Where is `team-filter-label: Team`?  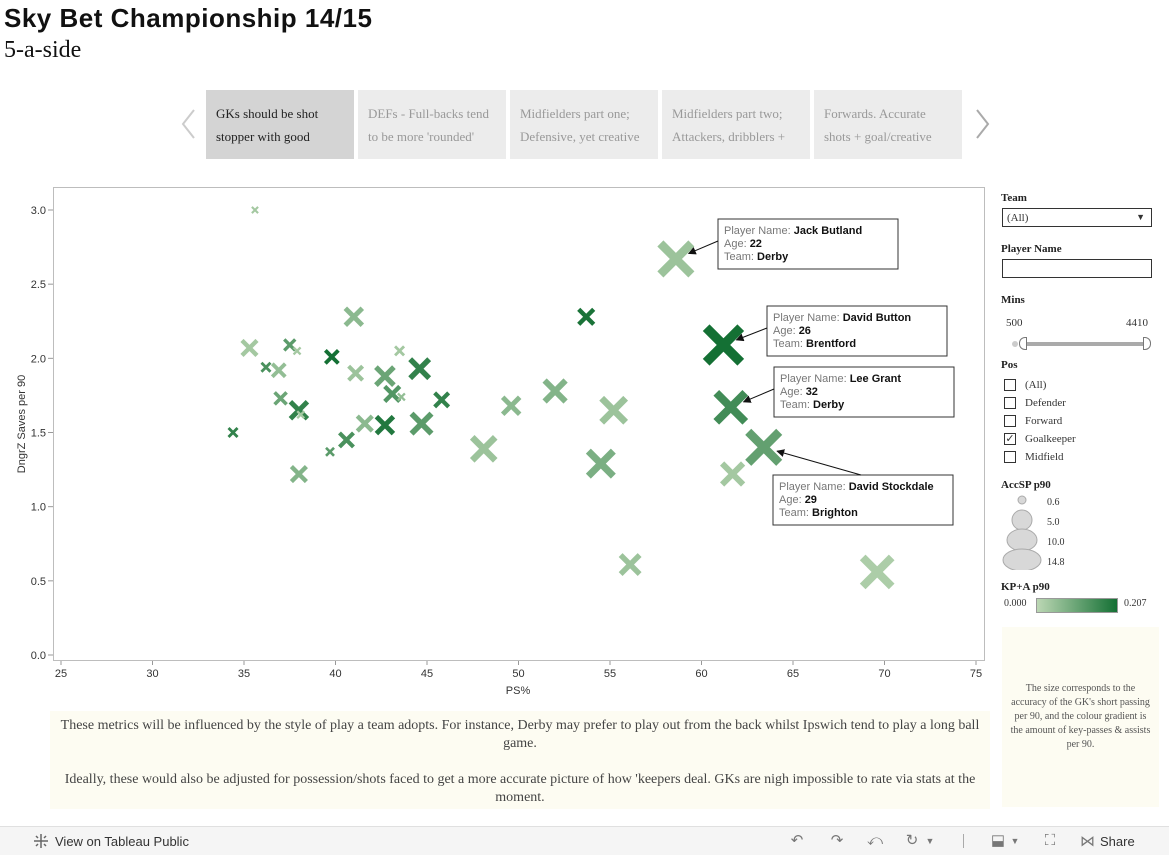
team-filter-label: Team is located at coordinates (1014, 198).